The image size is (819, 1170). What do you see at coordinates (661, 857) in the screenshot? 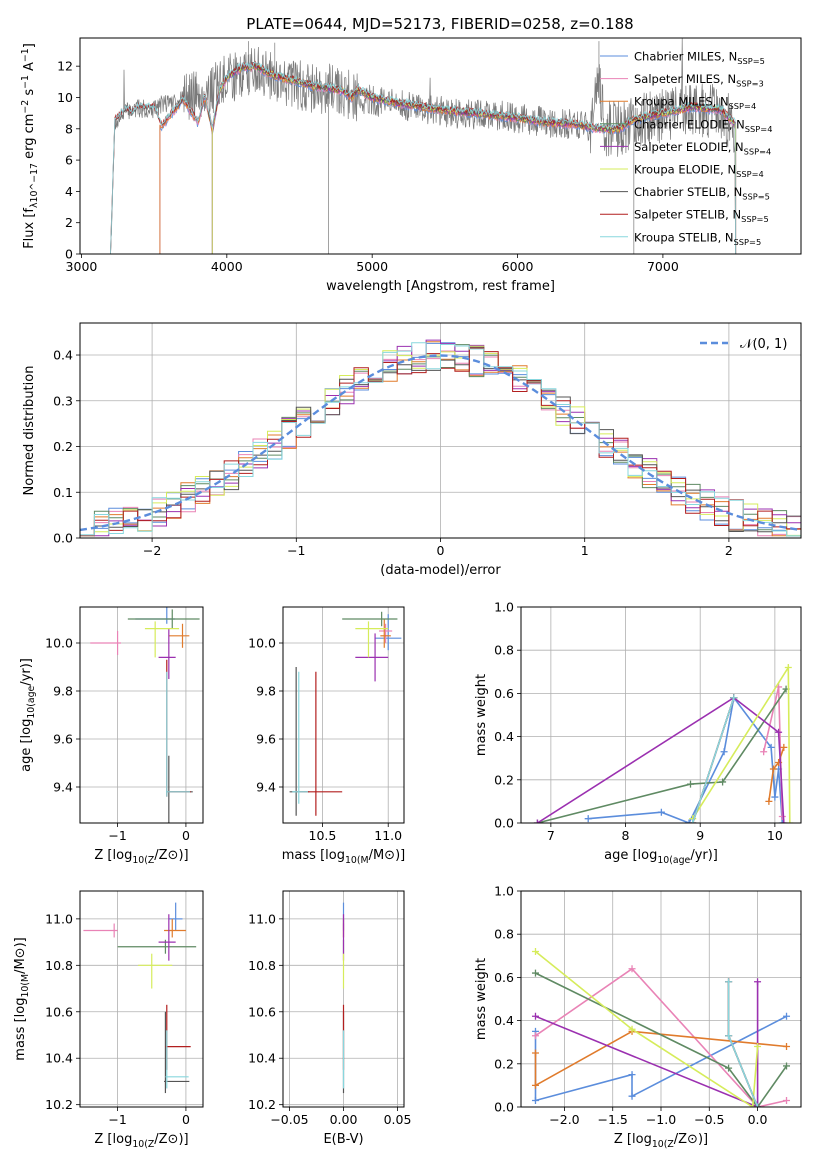
I see `x-axis-label: age [log10(age​/yr)]` at bounding box center [661, 857].